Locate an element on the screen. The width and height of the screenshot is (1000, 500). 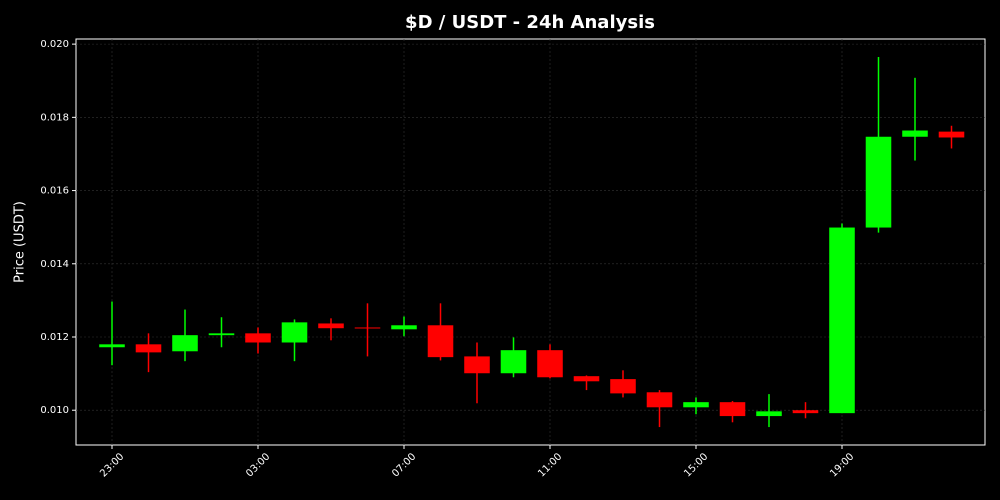
y-axis-label: Price (USDT) is located at coordinates (20, 242).